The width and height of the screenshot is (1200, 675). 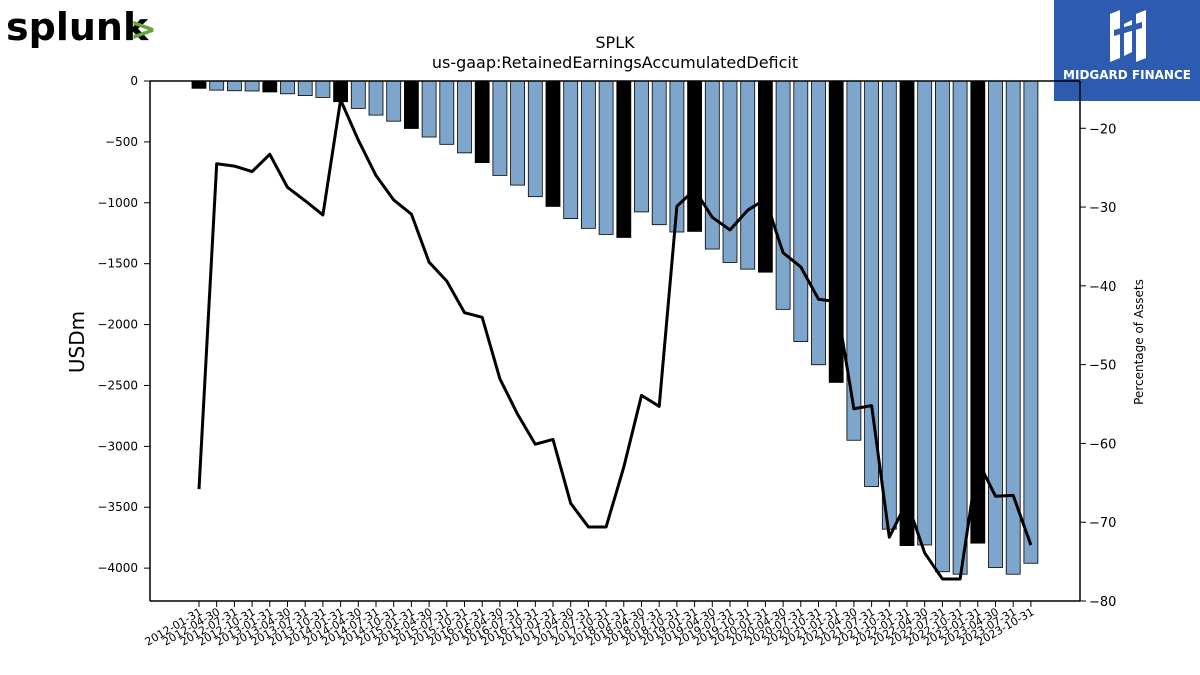 I want to click on y-tick-label: −1000, so click(x=117, y=203).